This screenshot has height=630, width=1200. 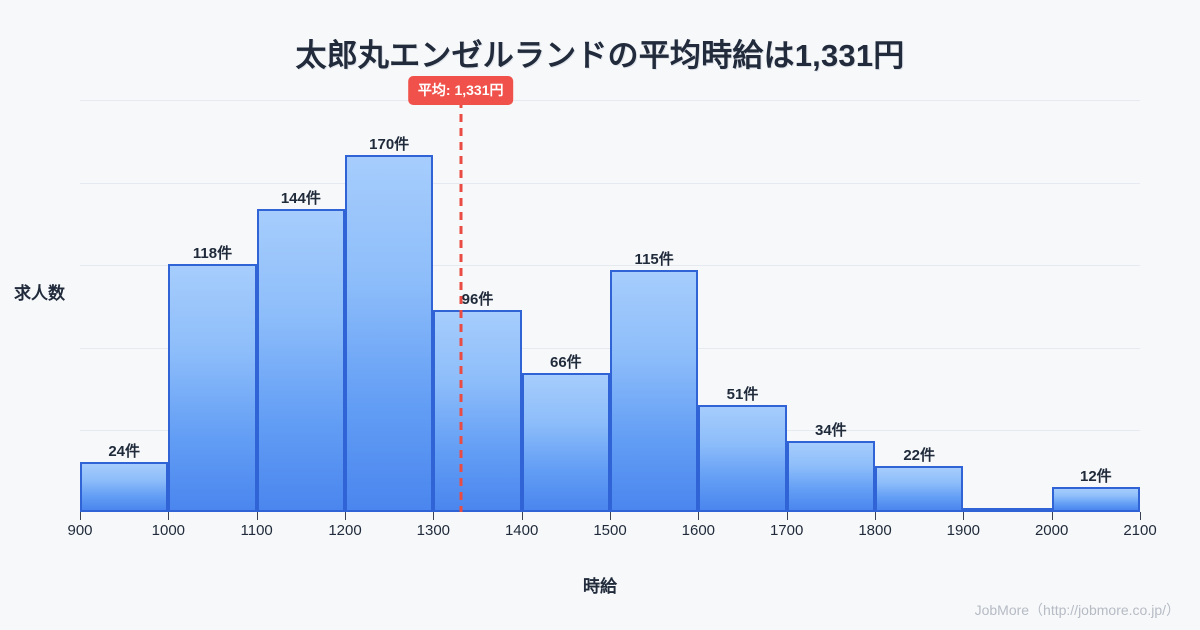 What do you see at coordinates (477, 300) in the screenshot?
I see `bar-value-label: 96件` at bounding box center [477, 300].